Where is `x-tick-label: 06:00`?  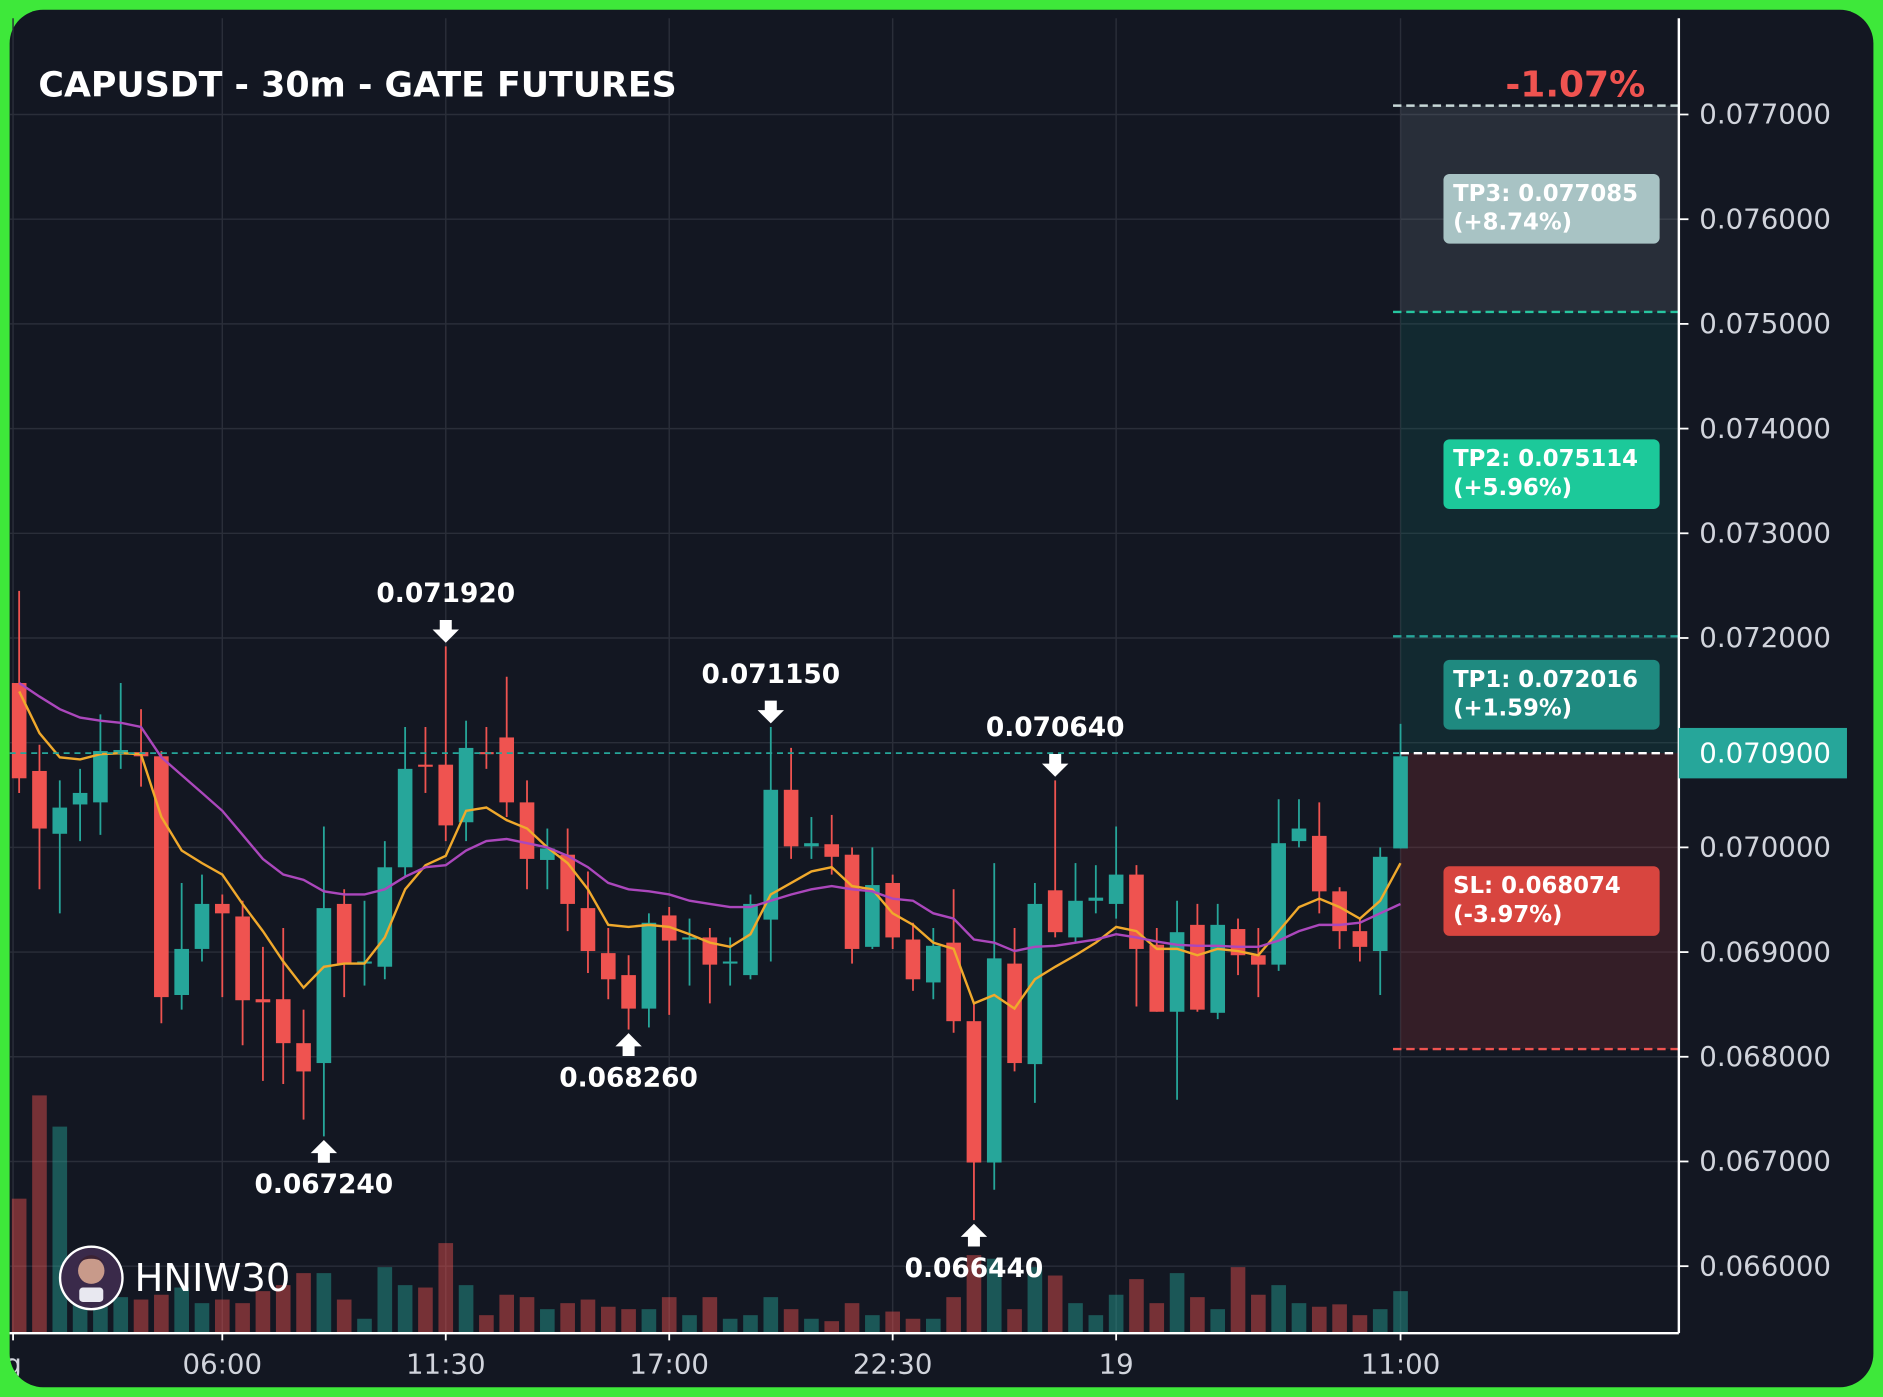 x-tick-label: 06:00 is located at coordinates (223, 1364).